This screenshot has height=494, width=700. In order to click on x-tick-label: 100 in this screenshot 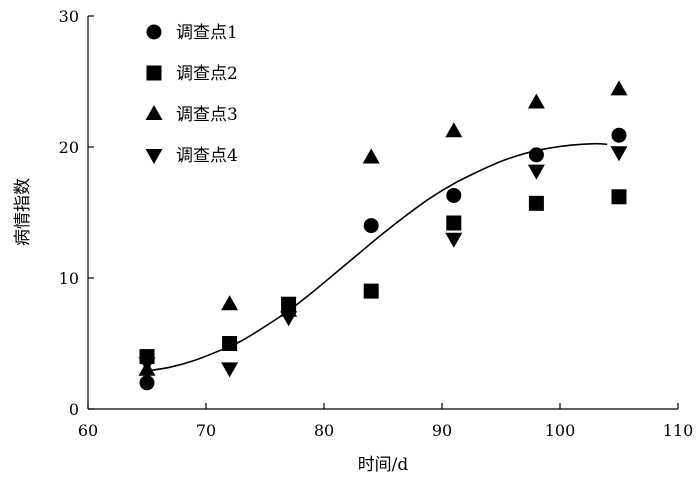, I will do `click(560, 430)`.